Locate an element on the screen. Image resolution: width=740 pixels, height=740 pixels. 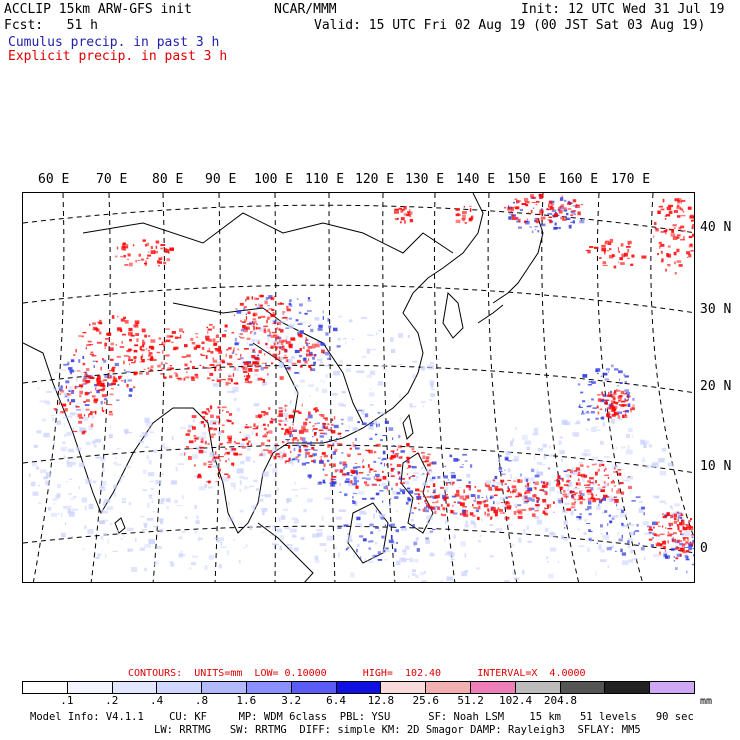
run-title: ACCLIP 15km ARW-GFS init is located at coordinates (98, 9).